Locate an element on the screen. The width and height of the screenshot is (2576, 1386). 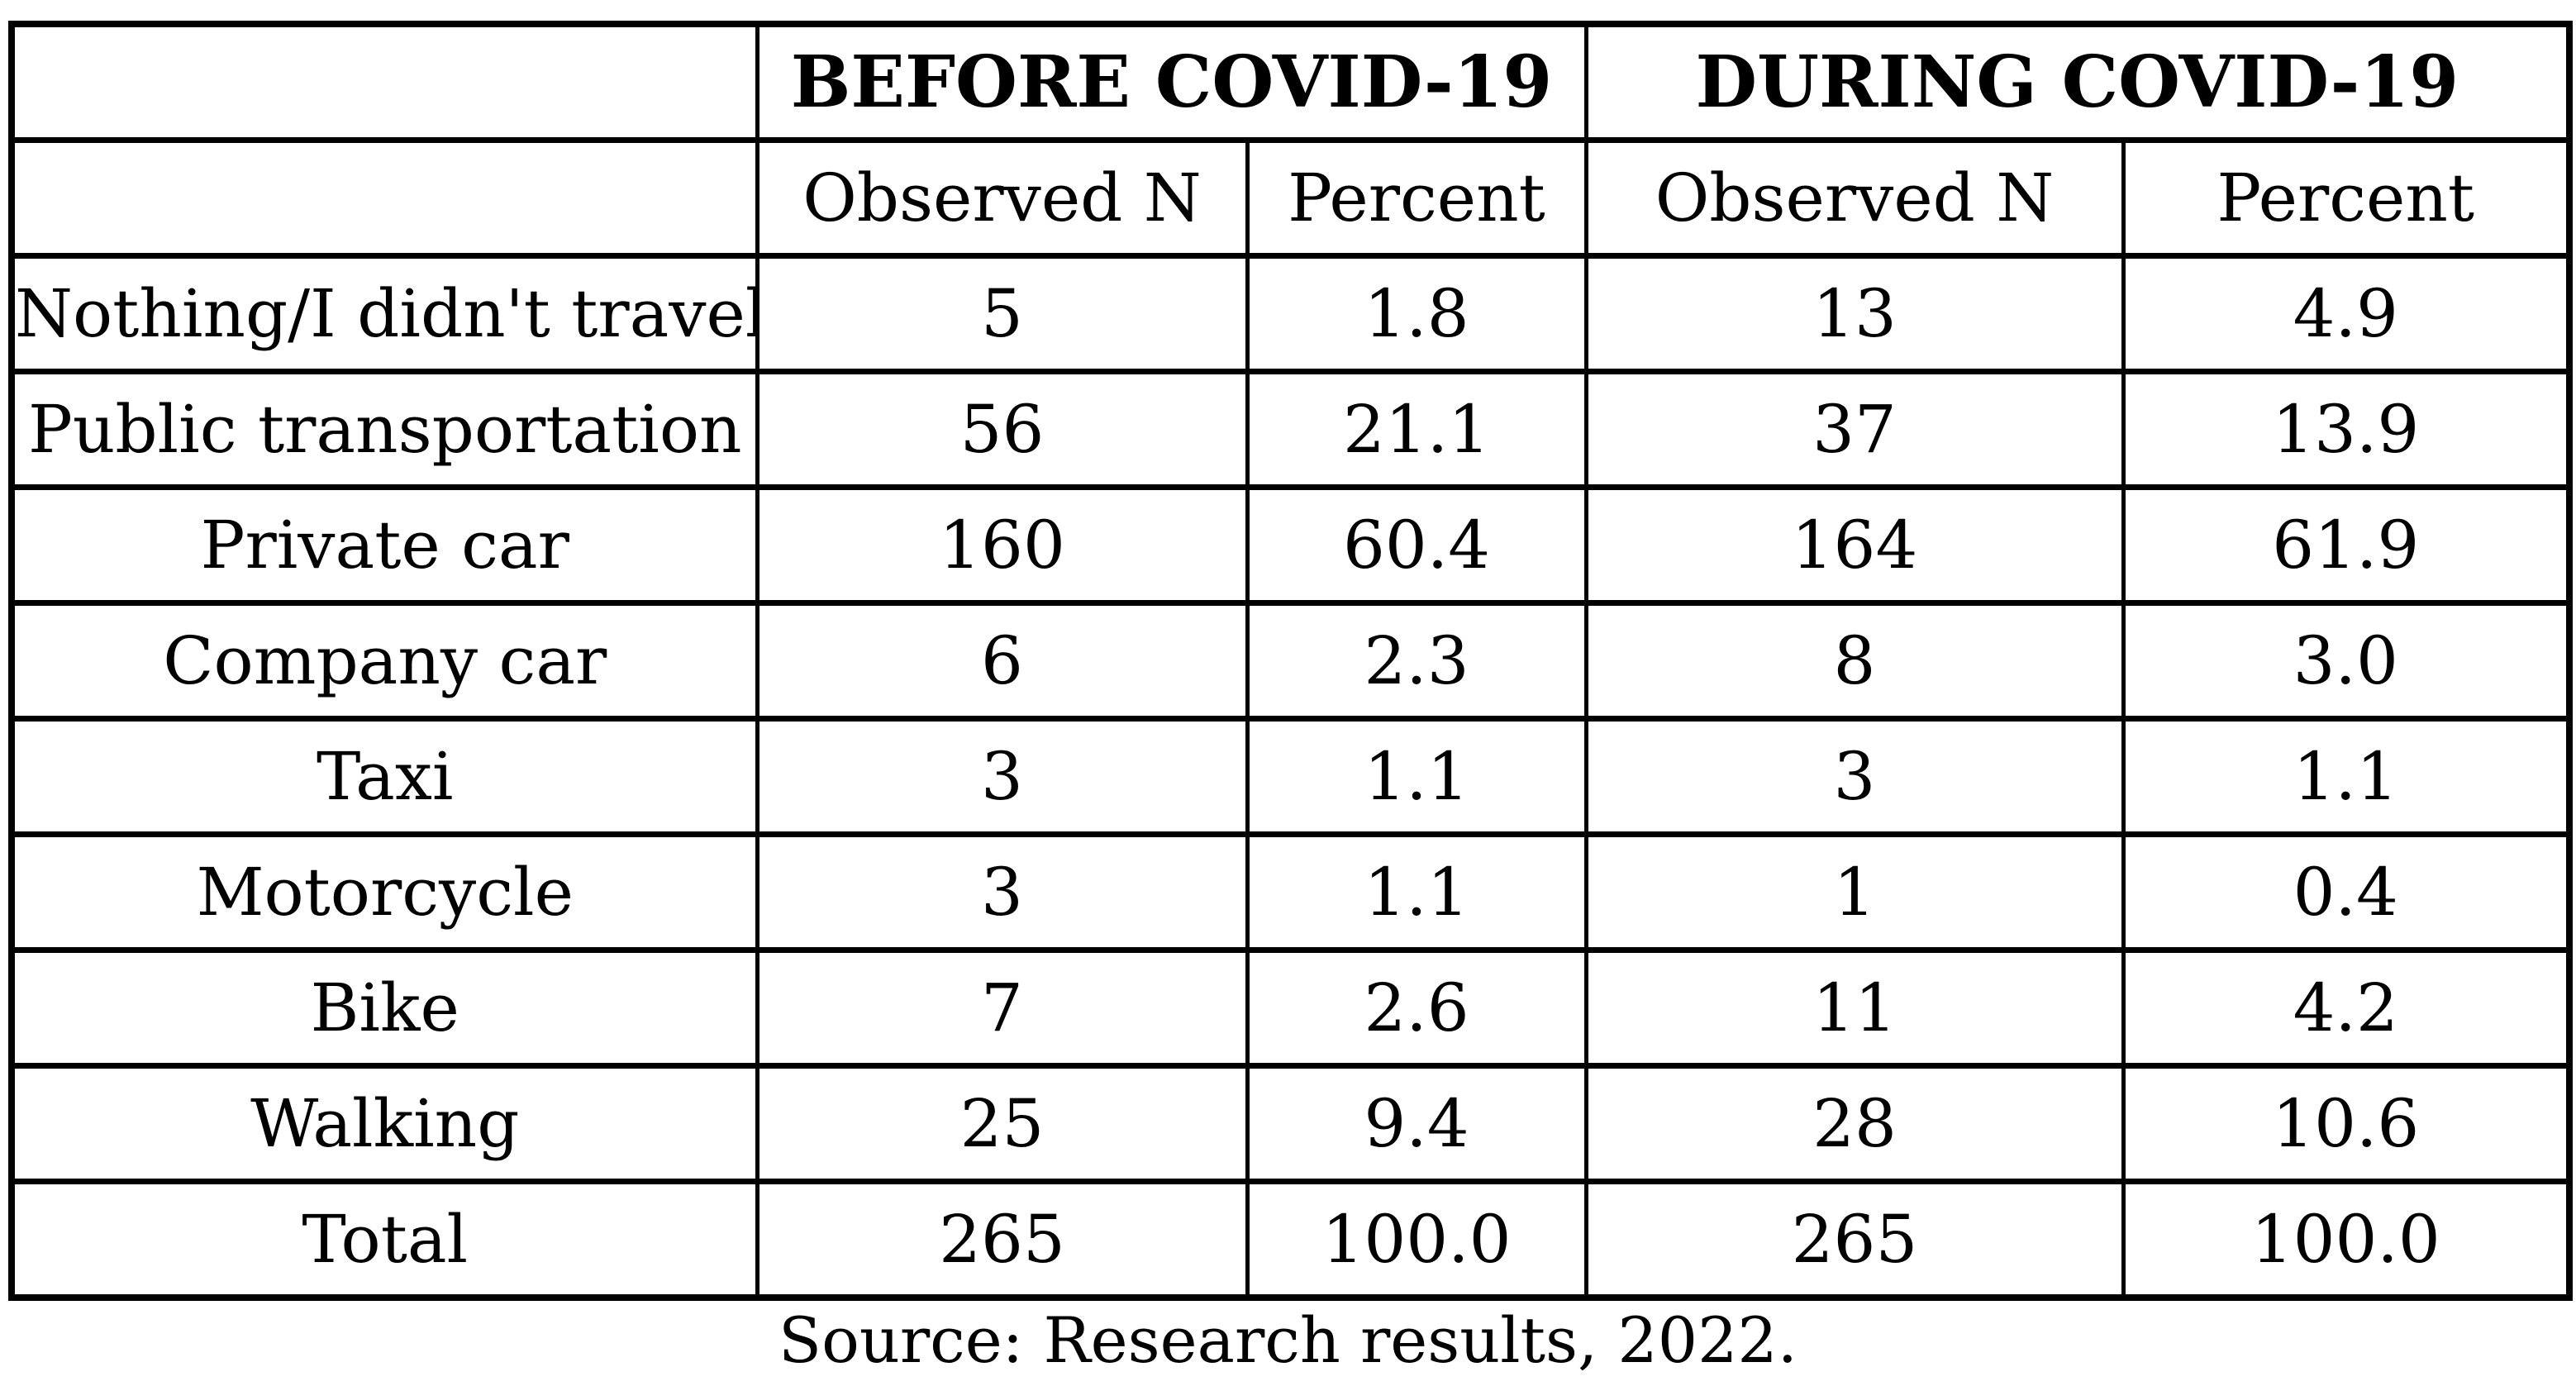
cell-before-observed-n: 7 is located at coordinates (1003, 1008).